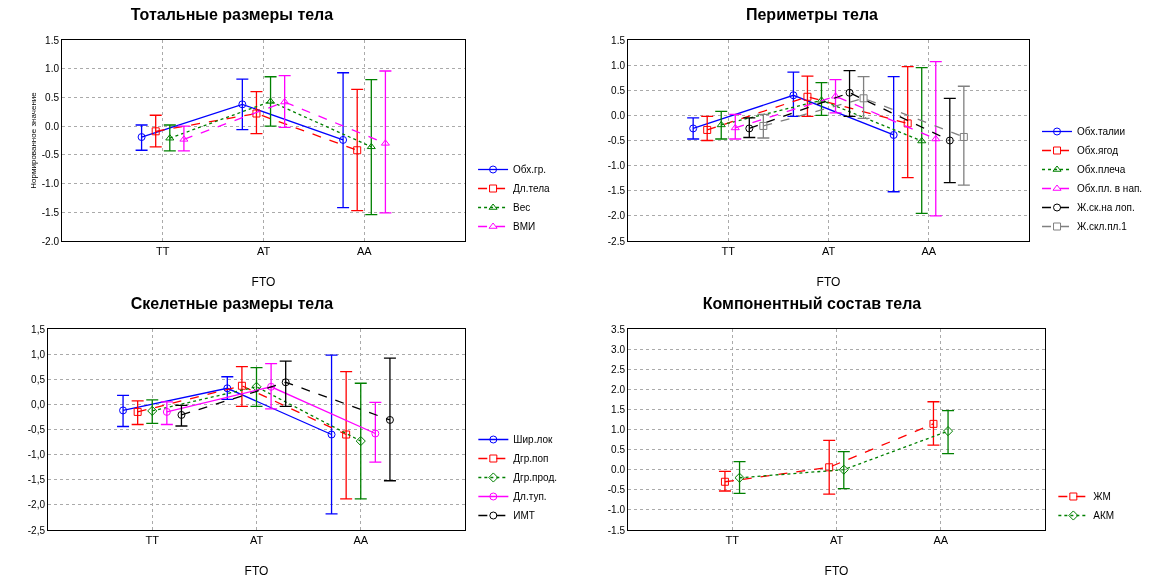  I want to click on legend-label: Ж.ск.на лоп., so click(1106, 208).